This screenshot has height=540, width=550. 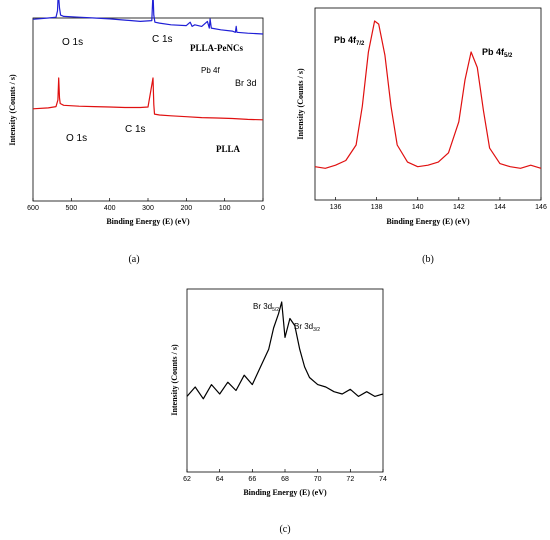 I want to click on panel-c-frame, so click(x=285, y=380).